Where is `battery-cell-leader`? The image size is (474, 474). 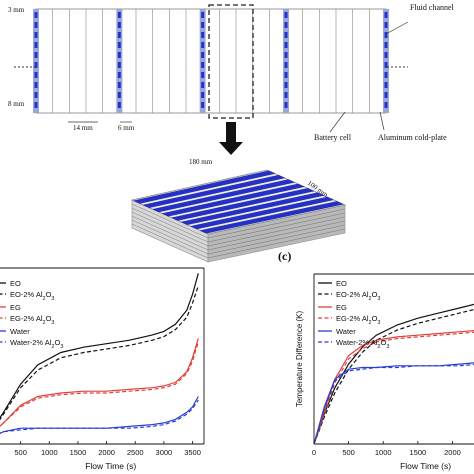
battery-cell-leader is located at coordinates (337, 122).